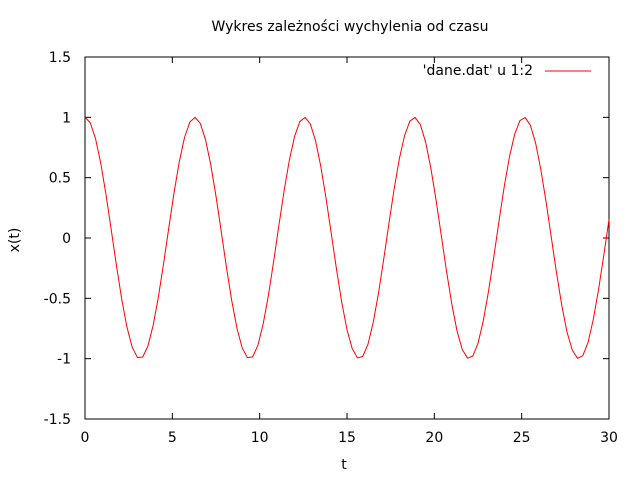 Image resolution: width=640 pixels, height=480 pixels. Describe the element at coordinates (60, 58) in the screenshot. I see `y-tick-label: 1.5` at that location.